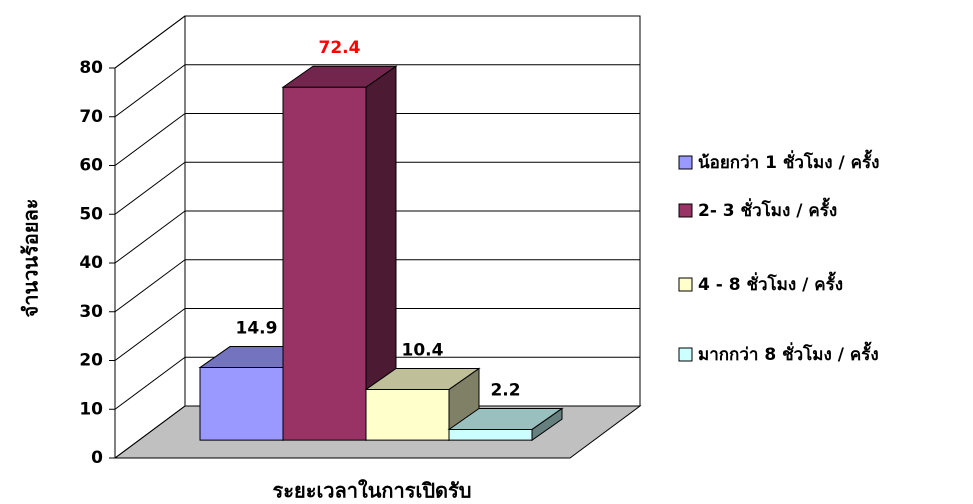 This screenshot has height=504, width=973. Describe the element at coordinates (423, 350) in the screenshot. I see `data-label: 10.4` at that location.